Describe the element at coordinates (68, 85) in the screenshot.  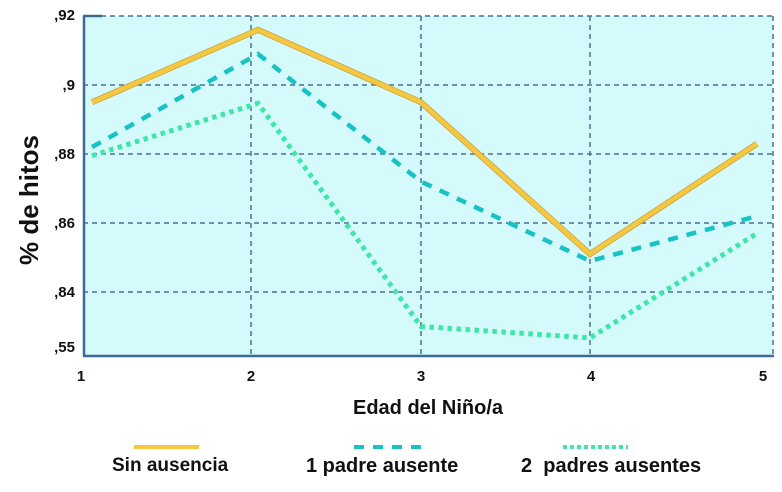
I see `y-tick-label: ,9` at that location.